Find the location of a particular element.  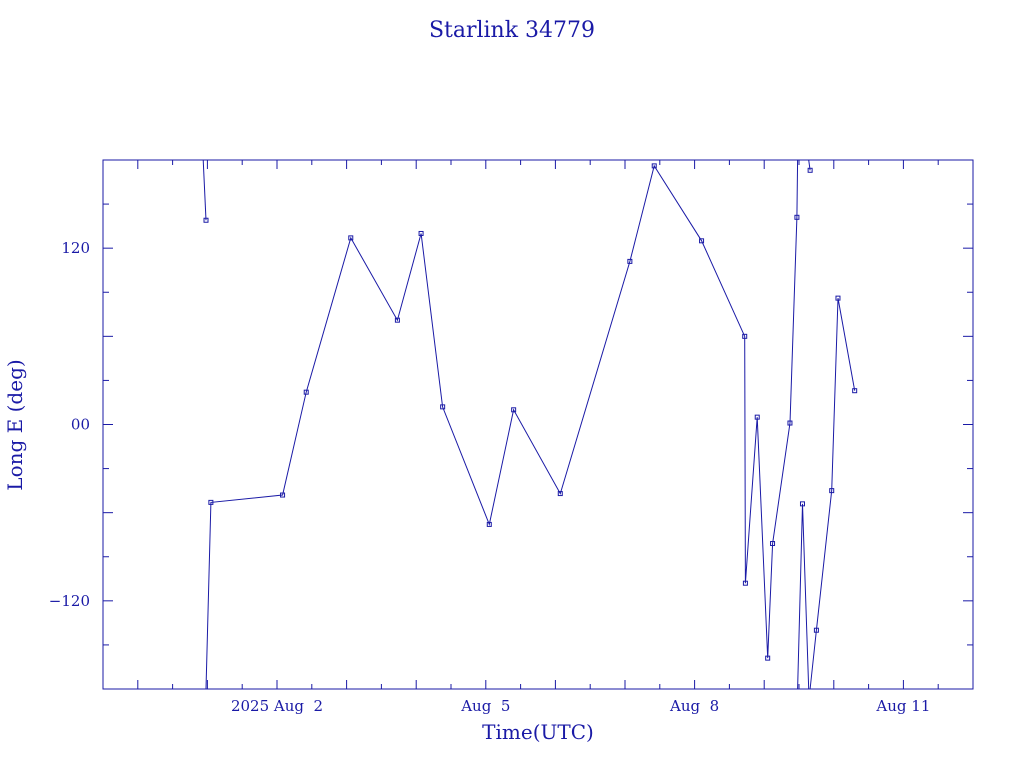

chart-title: Starlink 34779 is located at coordinates (512, 30).